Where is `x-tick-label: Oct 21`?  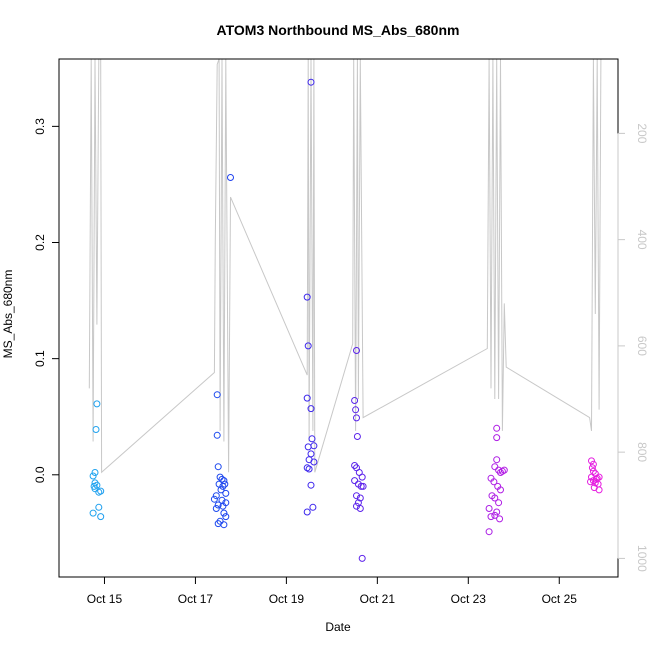 x-tick-label: Oct 21 is located at coordinates (378, 599).